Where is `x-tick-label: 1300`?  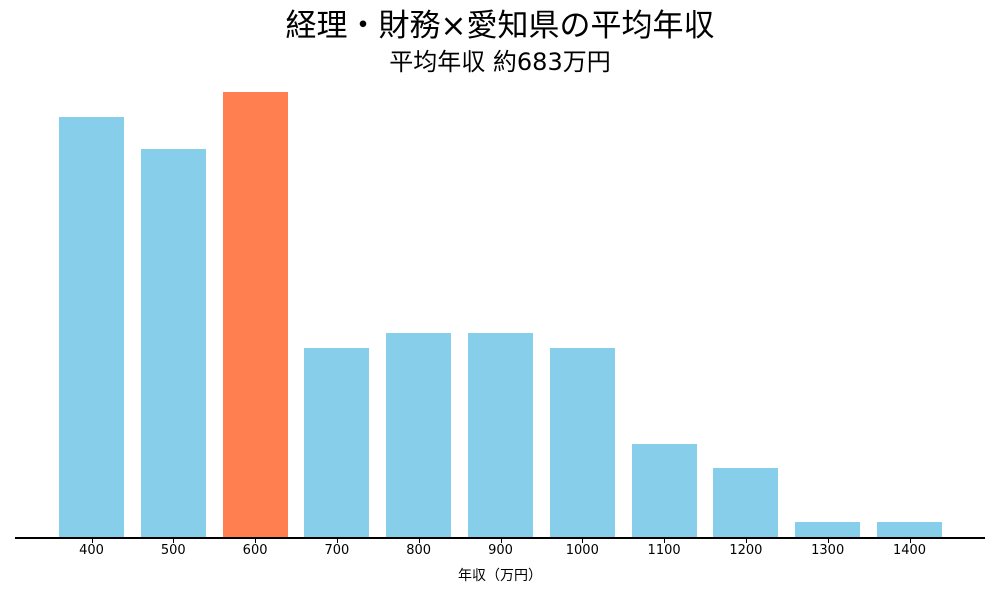
x-tick-label: 1300 is located at coordinates (828, 550).